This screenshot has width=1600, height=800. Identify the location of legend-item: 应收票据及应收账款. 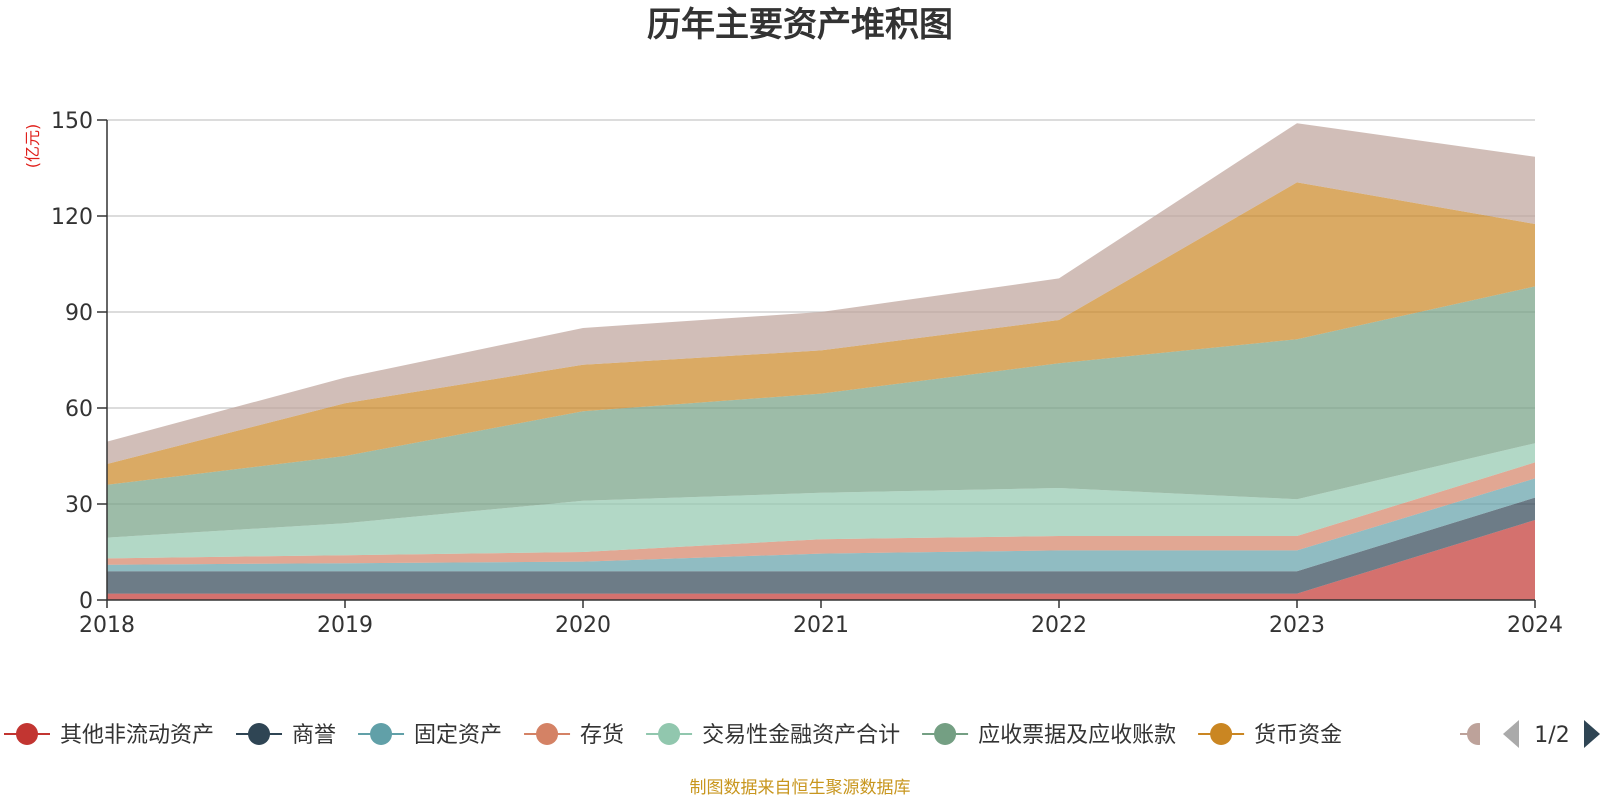
(1049, 735).